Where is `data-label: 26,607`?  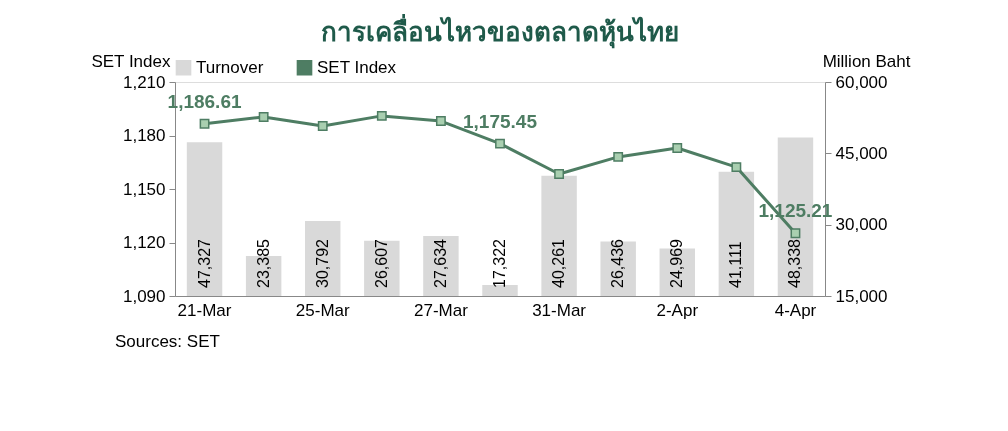
data-label: 26,607 is located at coordinates (381, 263).